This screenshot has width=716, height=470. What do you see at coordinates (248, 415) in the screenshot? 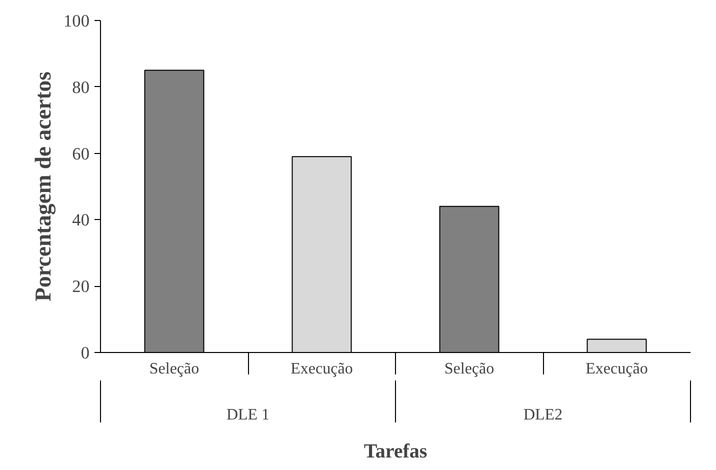
I see `text: DLE 1` at bounding box center [248, 415].